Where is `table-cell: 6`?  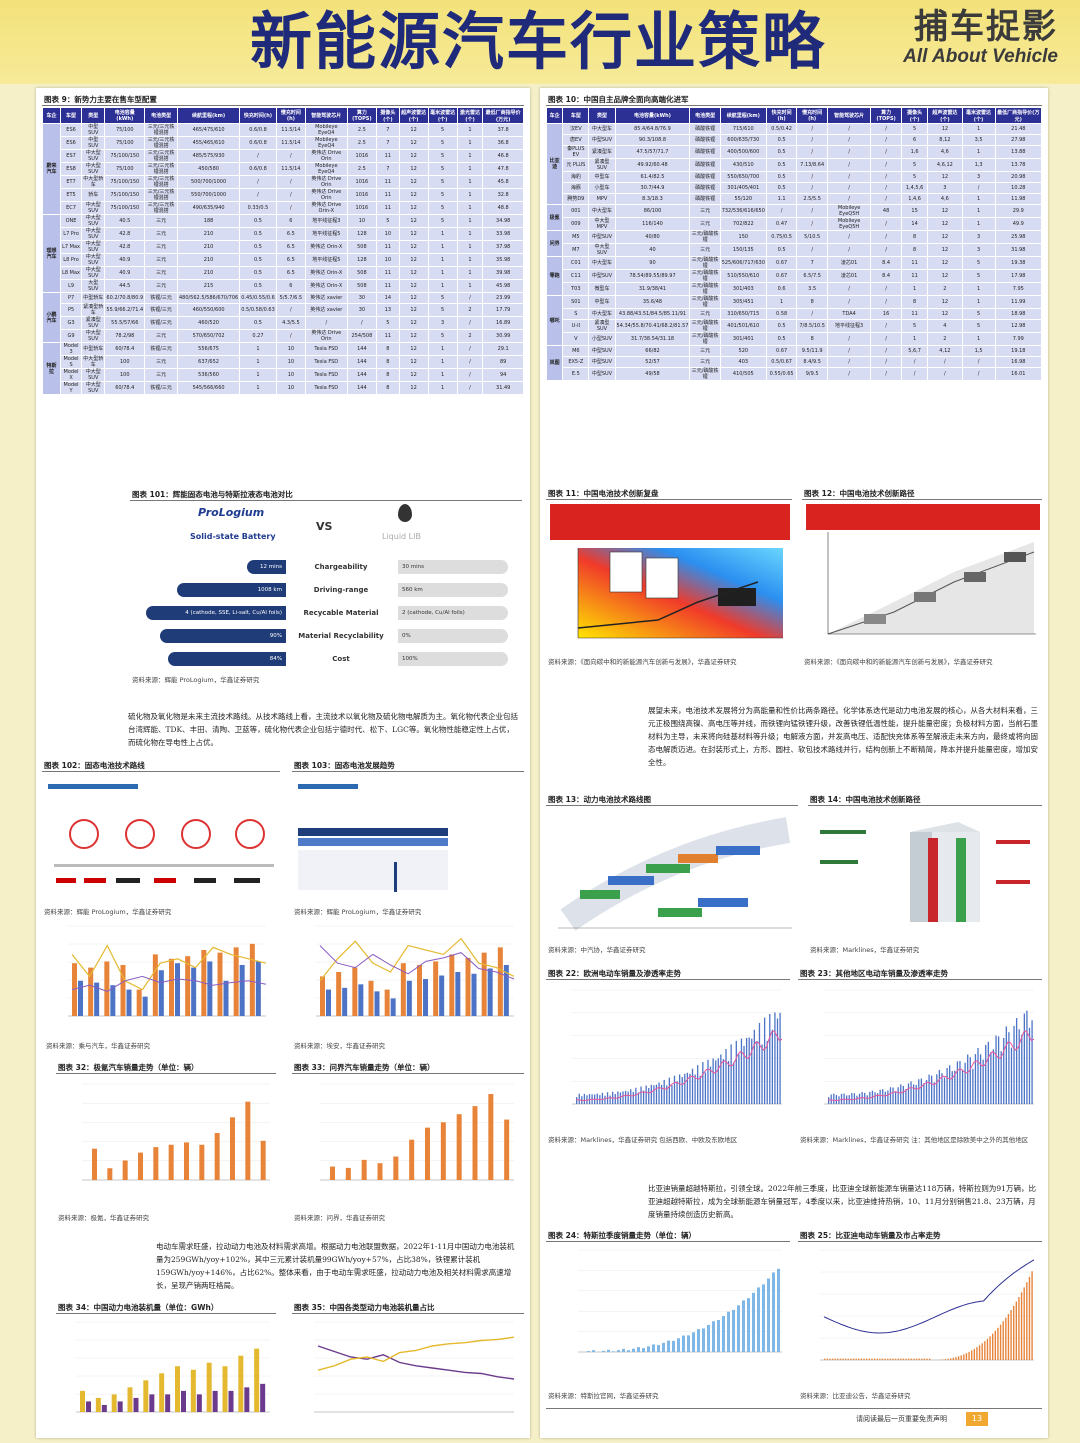 table-cell: 6 is located at coordinates (290, 286).